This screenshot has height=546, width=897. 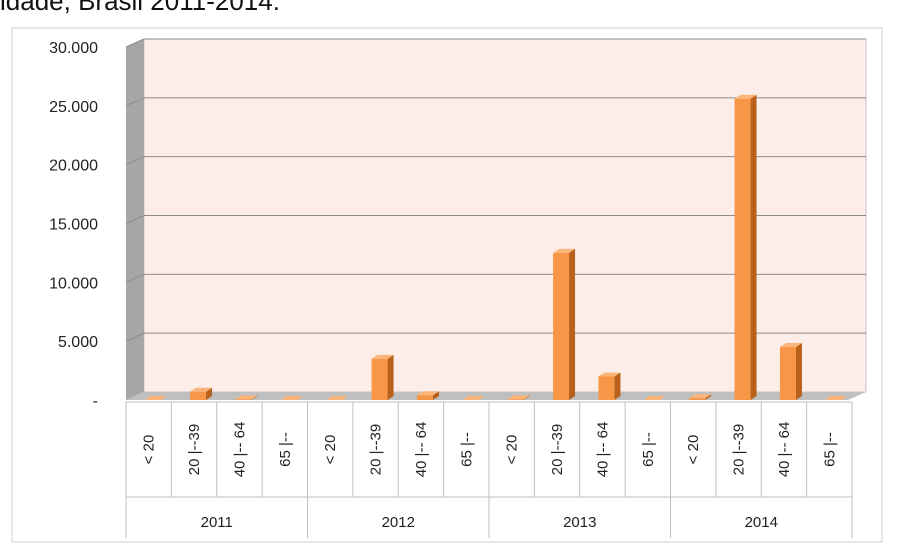 What do you see at coordinates (761, 522) in the screenshot?
I see `x-group-label: 2014` at bounding box center [761, 522].